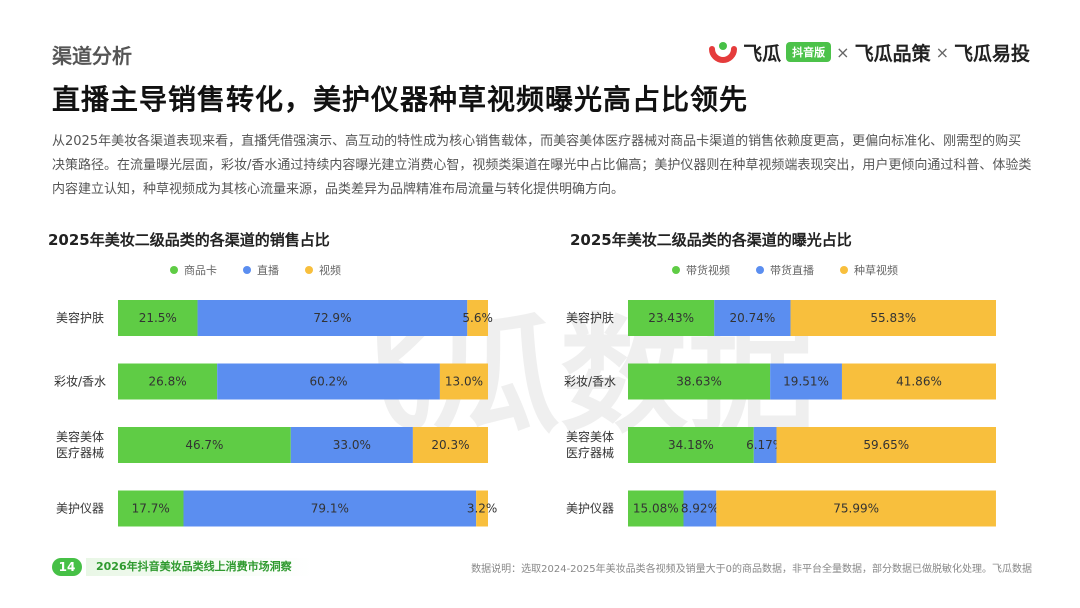 This screenshot has height=608, width=1080. Describe the element at coordinates (199, 567) in the screenshot. I see `report-title: 2026年抖音美妆品类线上消费市场洞察` at that location.